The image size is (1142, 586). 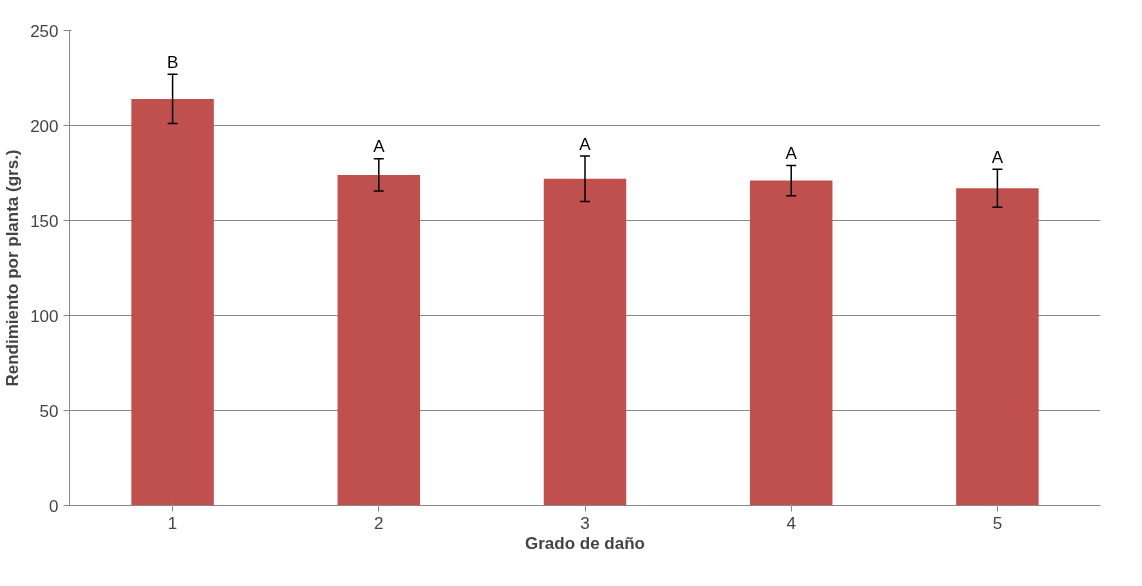 What do you see at coordinates (585, 543) in the screenshot?
I see `x-axis-title: Grado de daño` at bounding box center [585, 543].